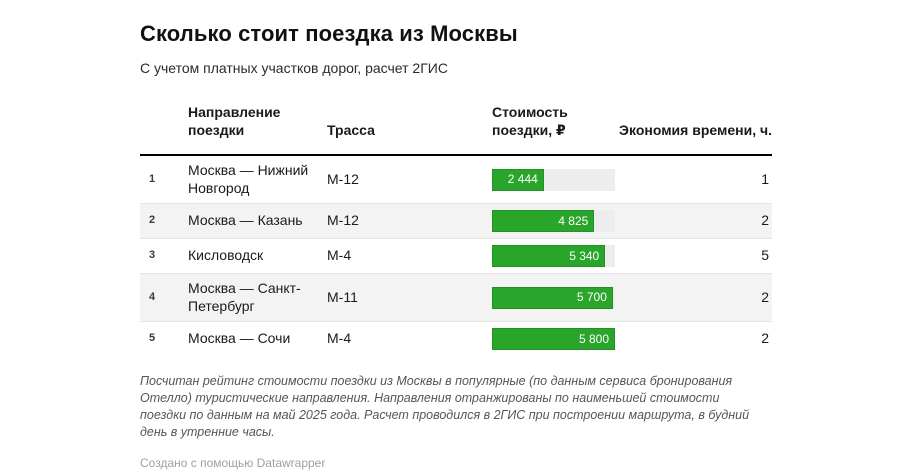  Describe the element at coordinates (342, 296) in the screenshot. I see `row-highway: М-11` at that location.